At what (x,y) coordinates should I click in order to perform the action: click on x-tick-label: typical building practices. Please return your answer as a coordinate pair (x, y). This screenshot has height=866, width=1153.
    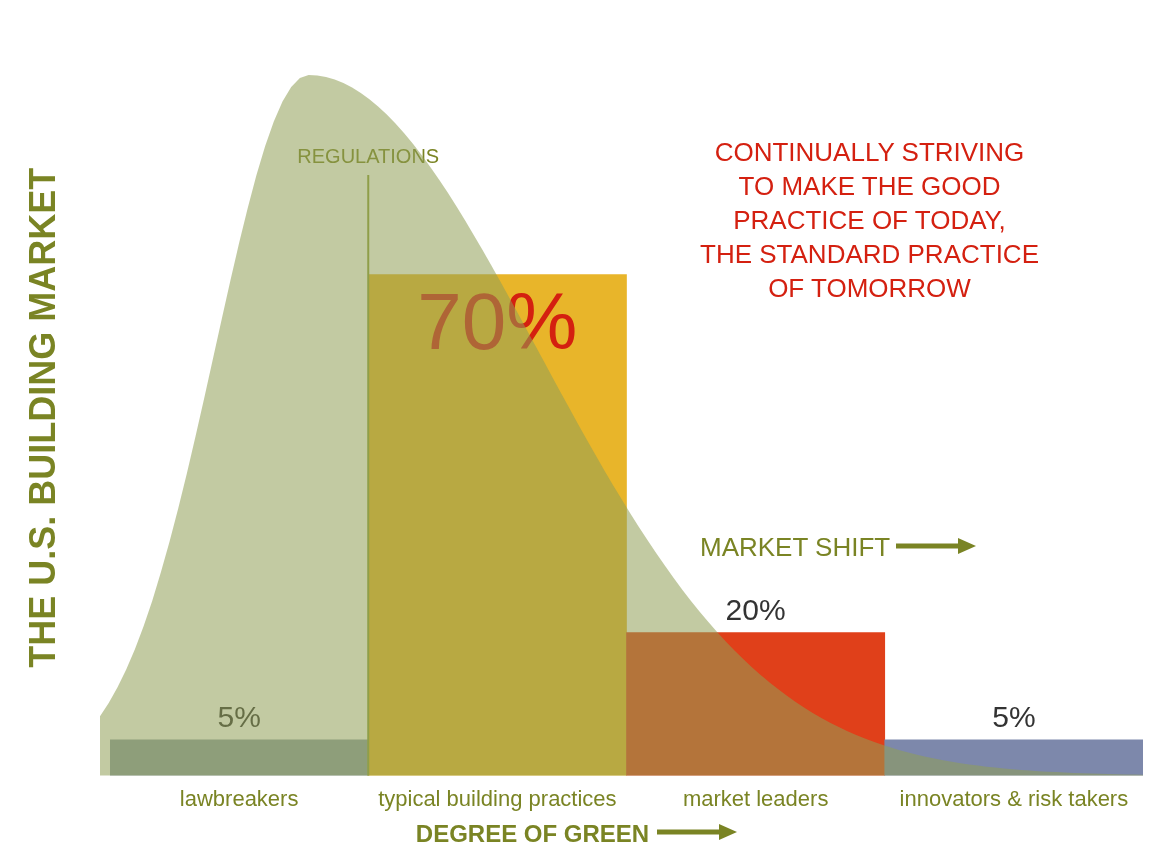
    Looking at the image, I should click on (497, 798).